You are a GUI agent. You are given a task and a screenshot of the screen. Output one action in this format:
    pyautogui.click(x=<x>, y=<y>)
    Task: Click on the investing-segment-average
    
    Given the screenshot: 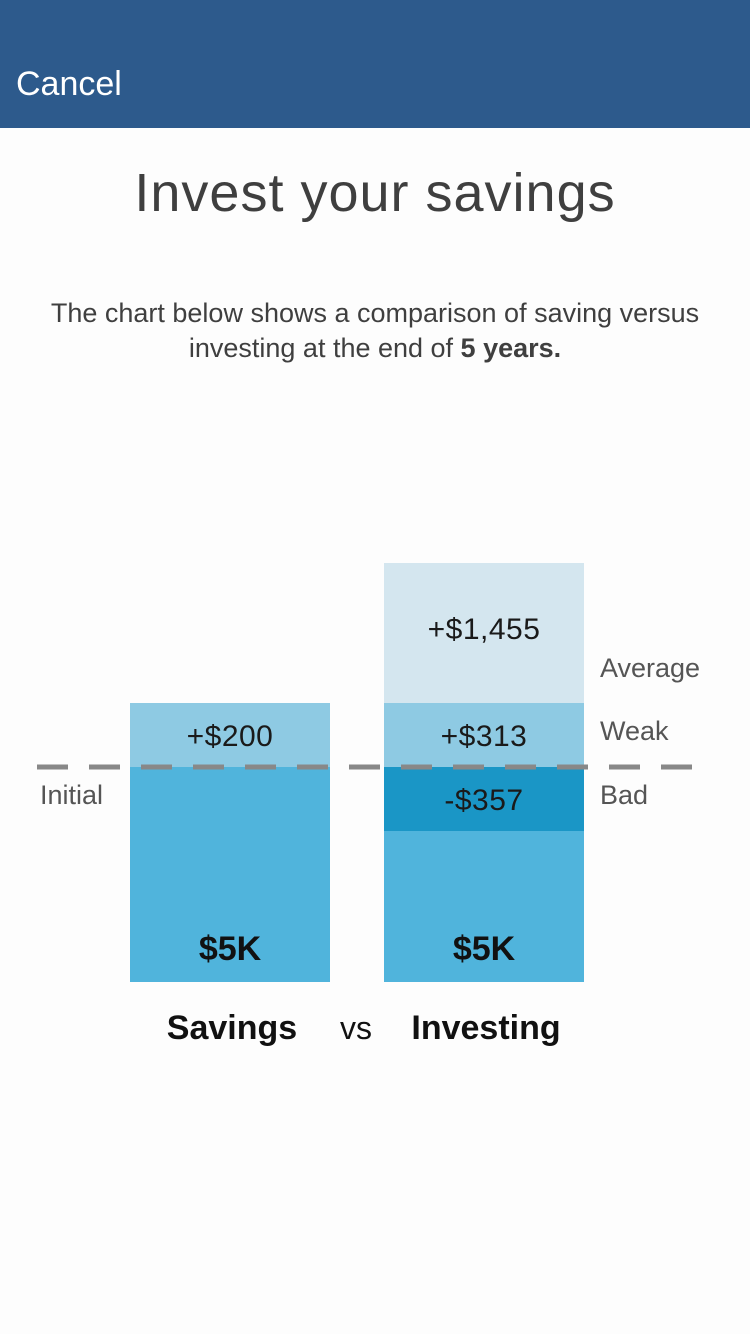 What is the action you would take?
    pyautogui.click(x=484, y=633)
    